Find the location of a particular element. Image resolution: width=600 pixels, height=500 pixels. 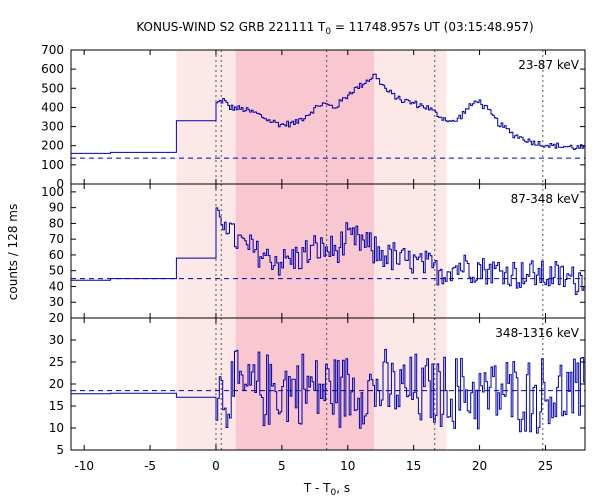

y-tick-label: 500 is located at coordinates (52, 88).